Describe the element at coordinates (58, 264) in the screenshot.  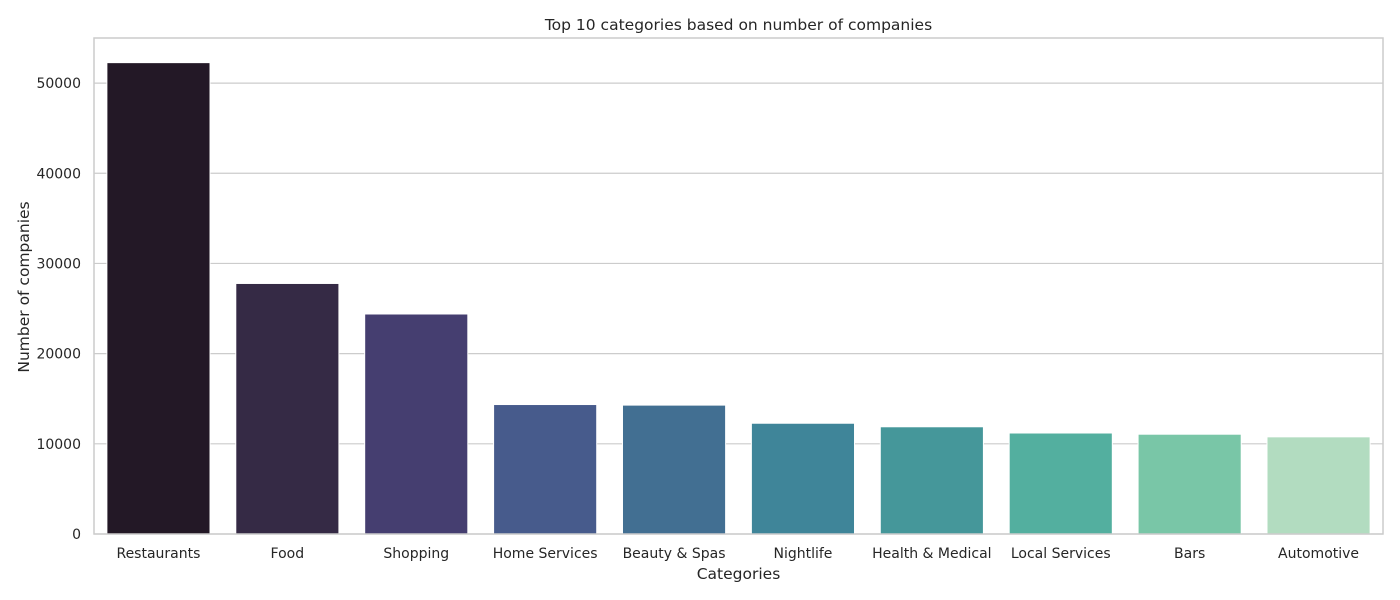
I see `y-tick-label: 30000` at that location.